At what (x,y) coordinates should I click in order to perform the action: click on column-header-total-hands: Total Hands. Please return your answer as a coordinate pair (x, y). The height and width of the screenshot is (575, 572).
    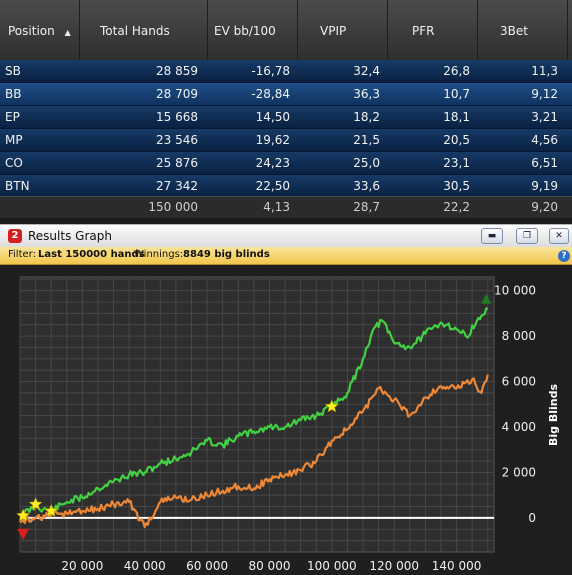
    Looking at the image, I should click on (144, 30).